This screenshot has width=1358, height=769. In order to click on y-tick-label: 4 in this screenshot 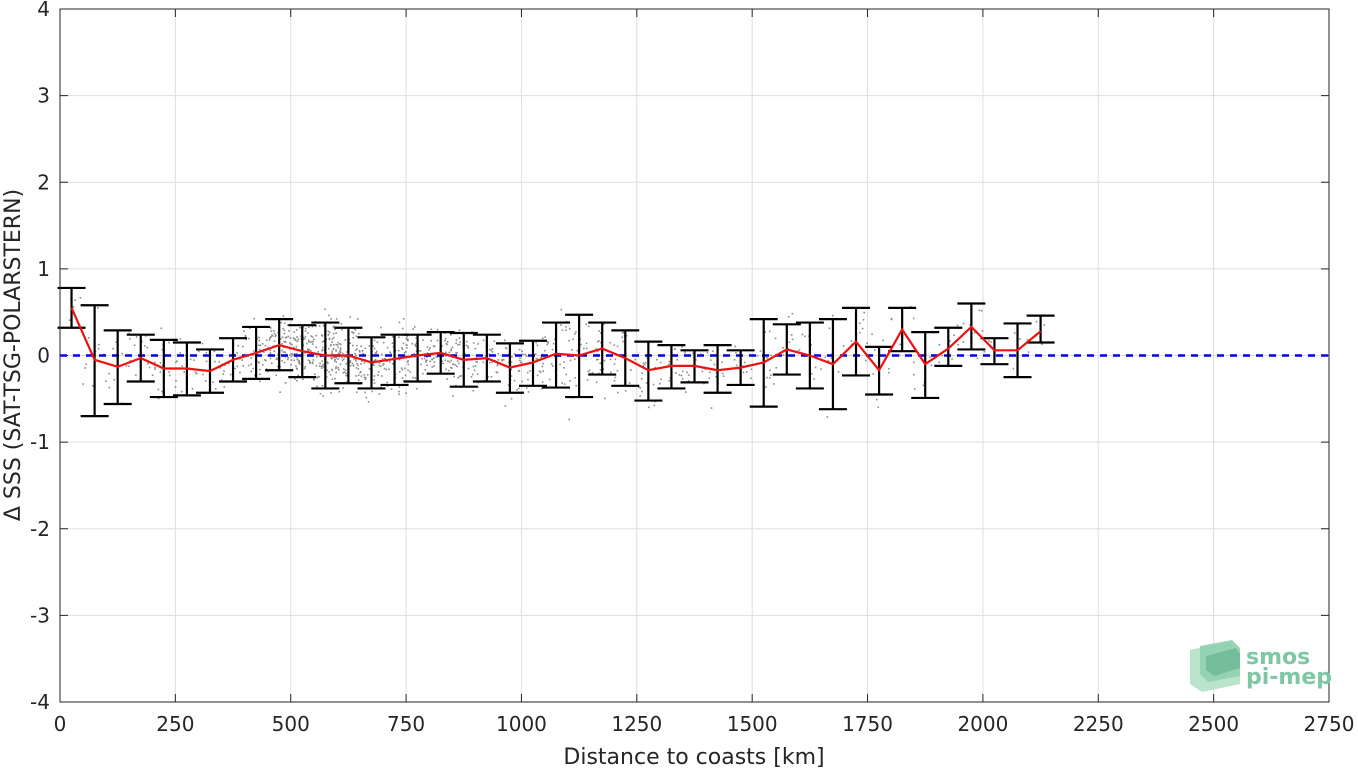, I will do `click(43, 10)`.